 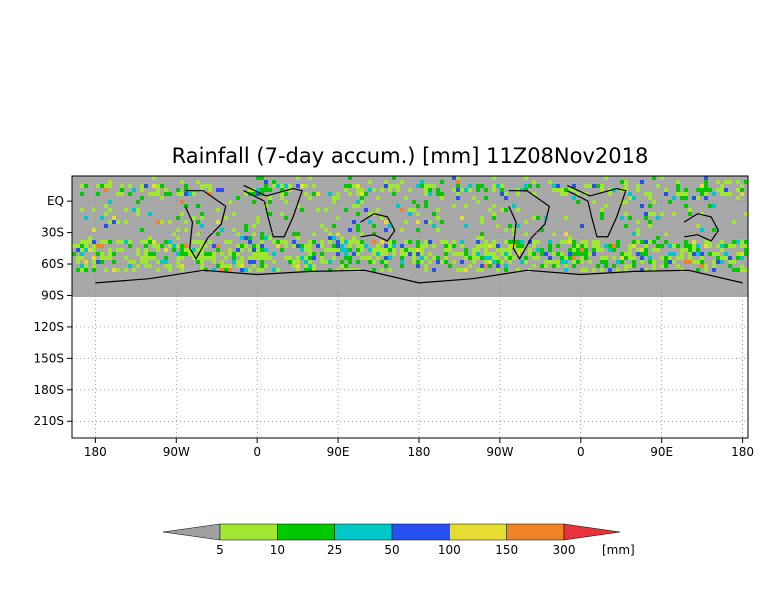 I want to click on colorbar-swatch, so click(x=306, y=532).